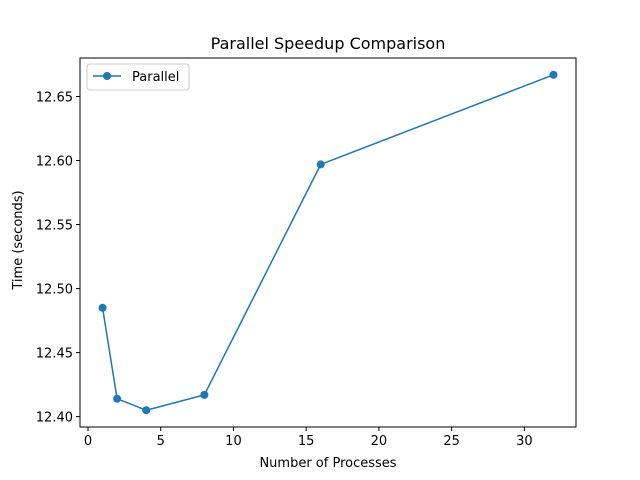 The image size is (640, 480). I want to click on legend-label-parallel: Parallel, so click(155, 77).